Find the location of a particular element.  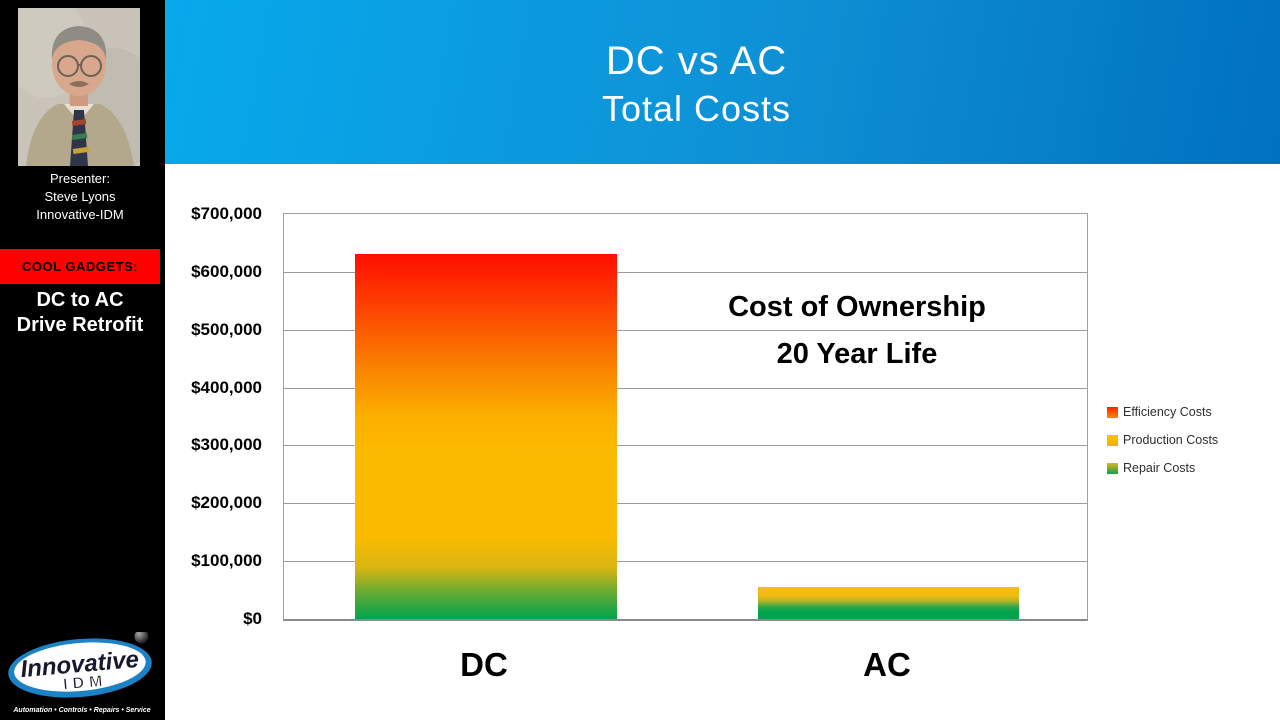

presentation-topic: DC to AC Drive Retrofit is located at coordinates (80, 313).